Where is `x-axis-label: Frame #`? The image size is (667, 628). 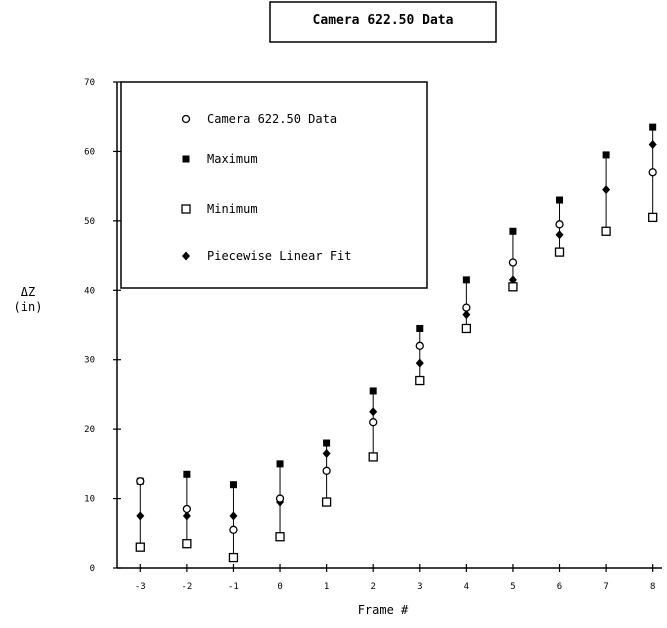
x-axis-label: Frame # is located at coordinates (383, 610).